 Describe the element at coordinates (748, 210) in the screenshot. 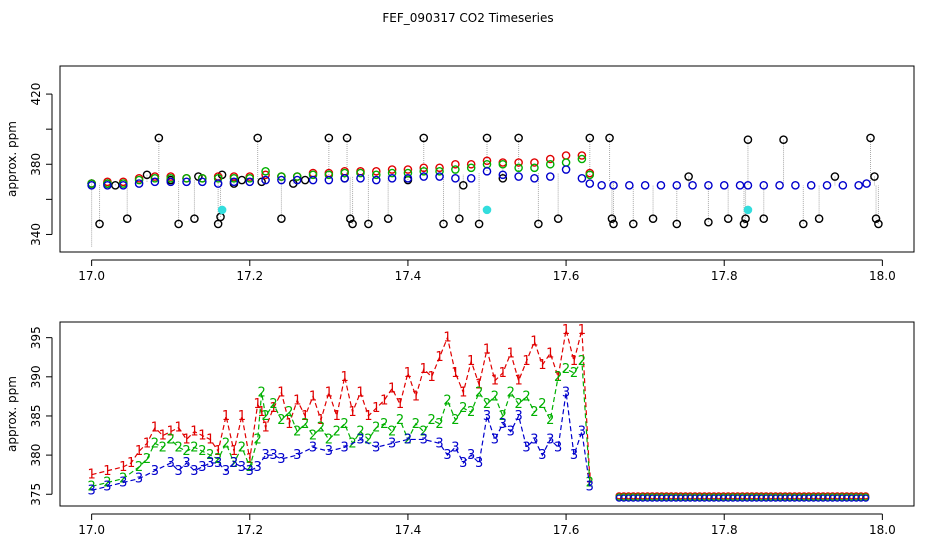

I see `data-point-cyan` at that location.